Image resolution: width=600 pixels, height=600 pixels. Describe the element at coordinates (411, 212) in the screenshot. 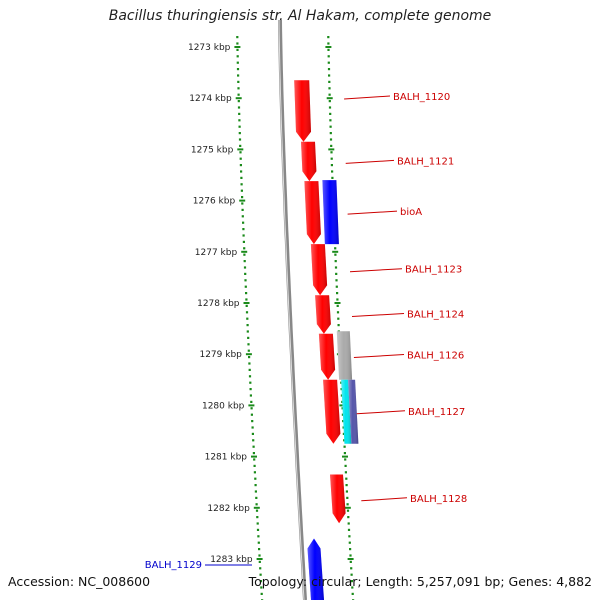

I see `gene-label: bioA` at that location.